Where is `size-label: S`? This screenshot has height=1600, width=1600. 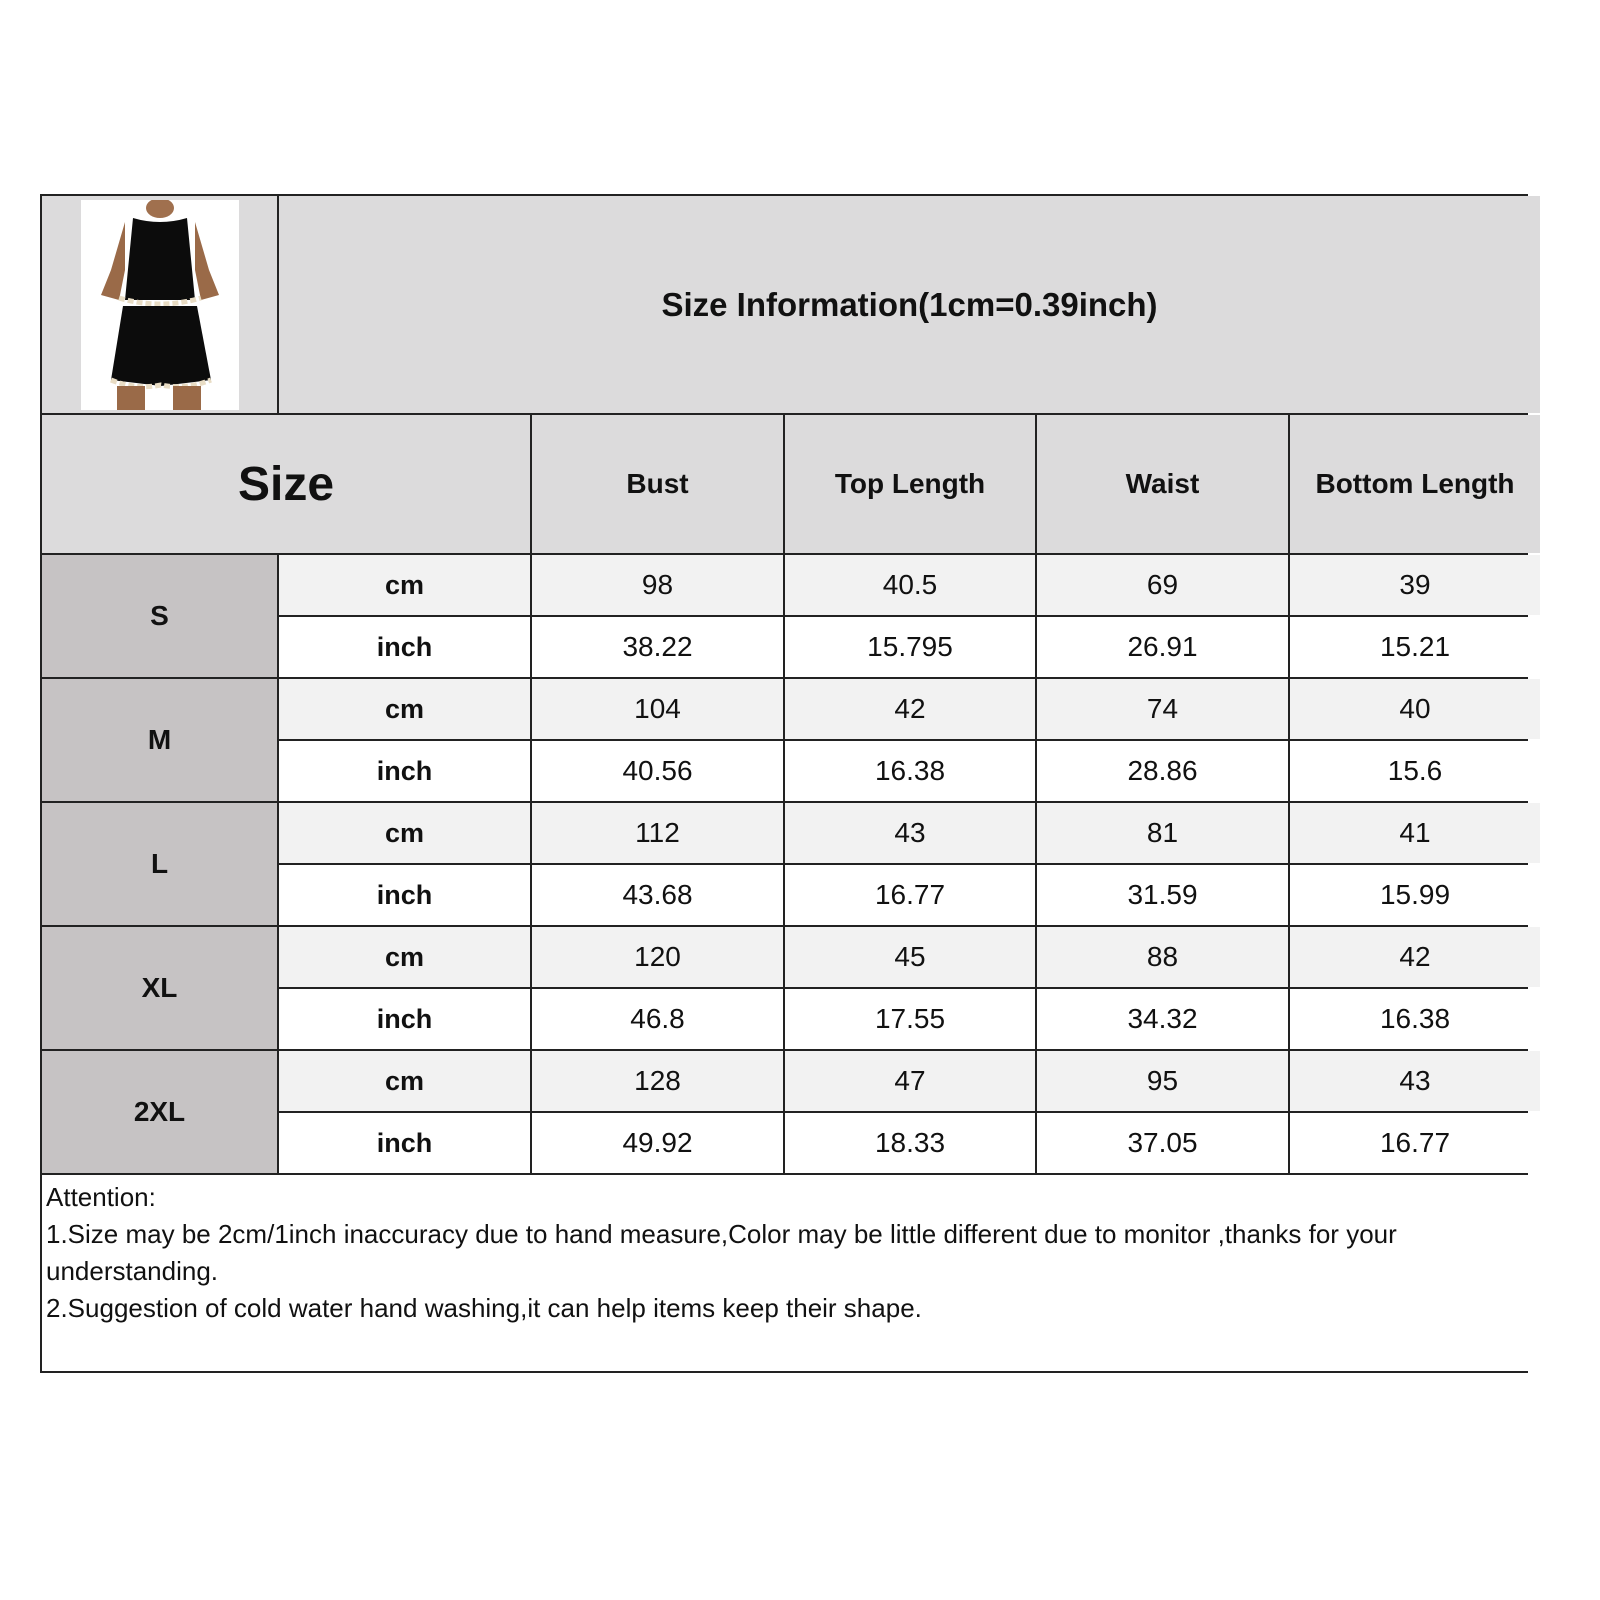 size-label: S is located at coordinates (159, 616).